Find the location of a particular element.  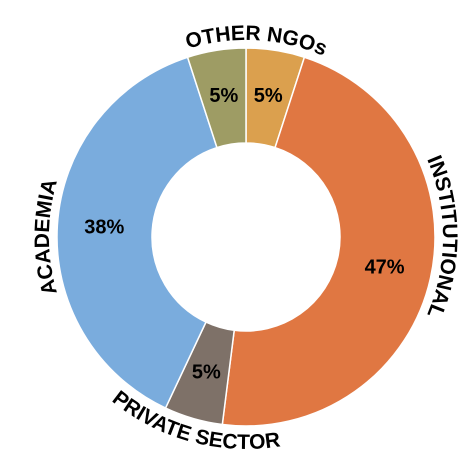

value-label: 38% is located at coordinates (104, 227).